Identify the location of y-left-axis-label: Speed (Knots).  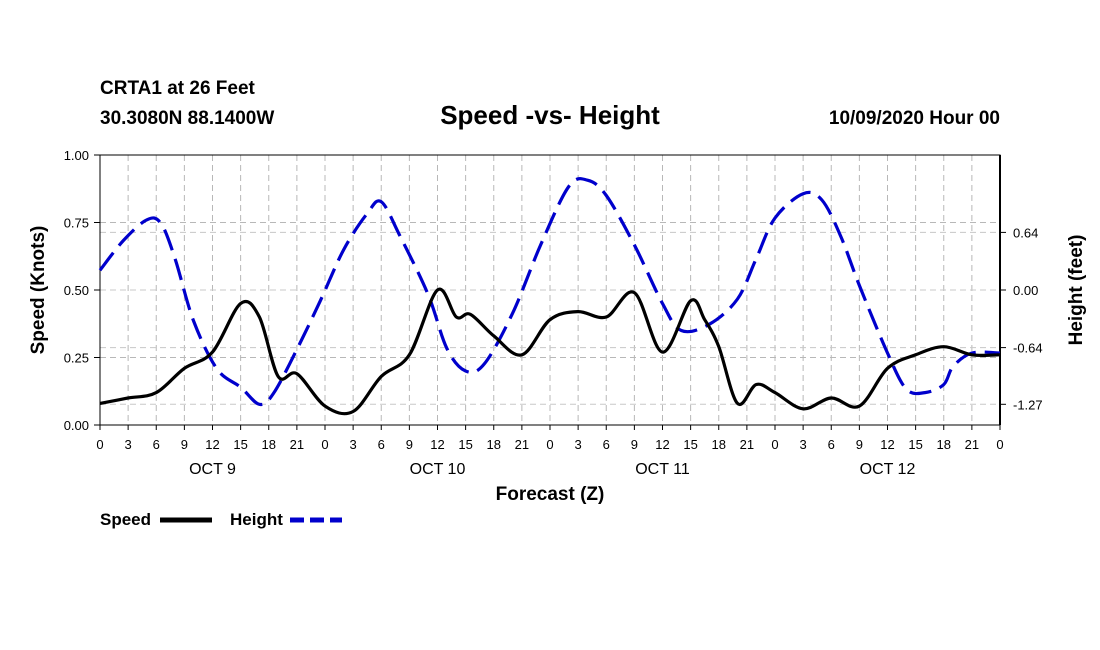
(38, 290).